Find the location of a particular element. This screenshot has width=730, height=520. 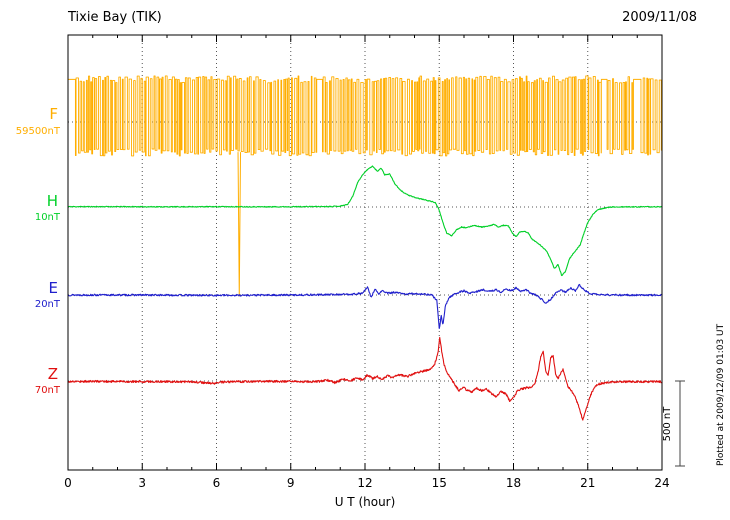

station-title: Tixie Bay (TIK) is located at coordinates (114, 17).